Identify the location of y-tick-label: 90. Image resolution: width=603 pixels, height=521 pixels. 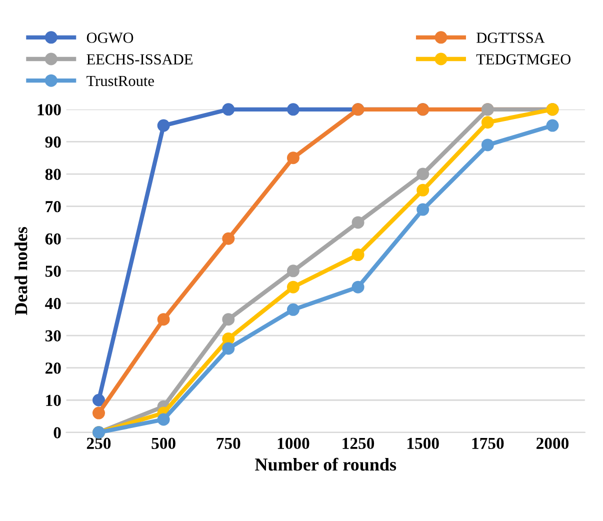
(53, 142).